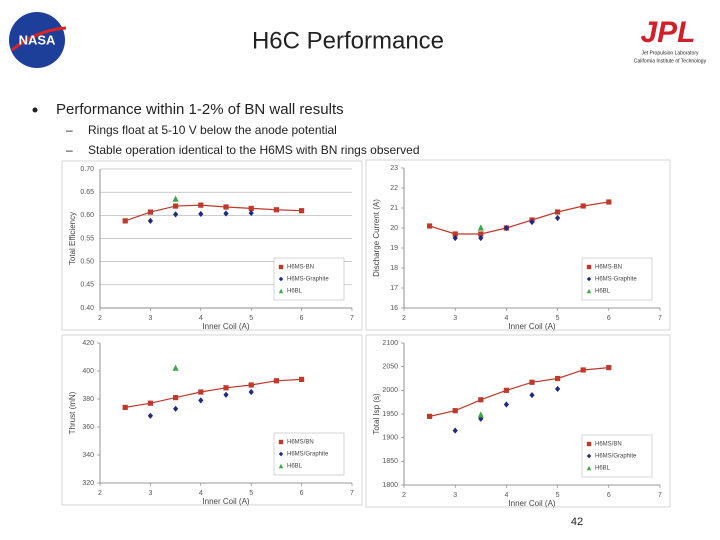 This screenshot has height=540, width=720. What do you see at coordinates (72, 412) in the screenshot?
I see `y-axis-label: Thrust (mN)` at bounding box center [72, 412].